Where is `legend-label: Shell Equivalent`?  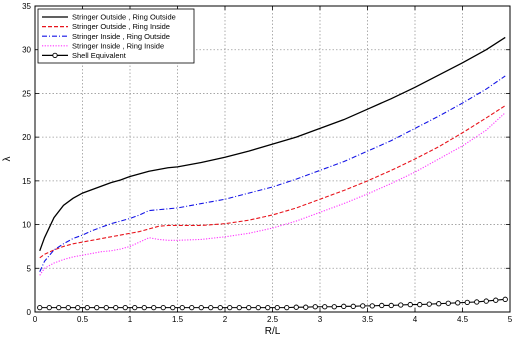
legend-label: Shell Equivalent is located at coordinates (99, 55).